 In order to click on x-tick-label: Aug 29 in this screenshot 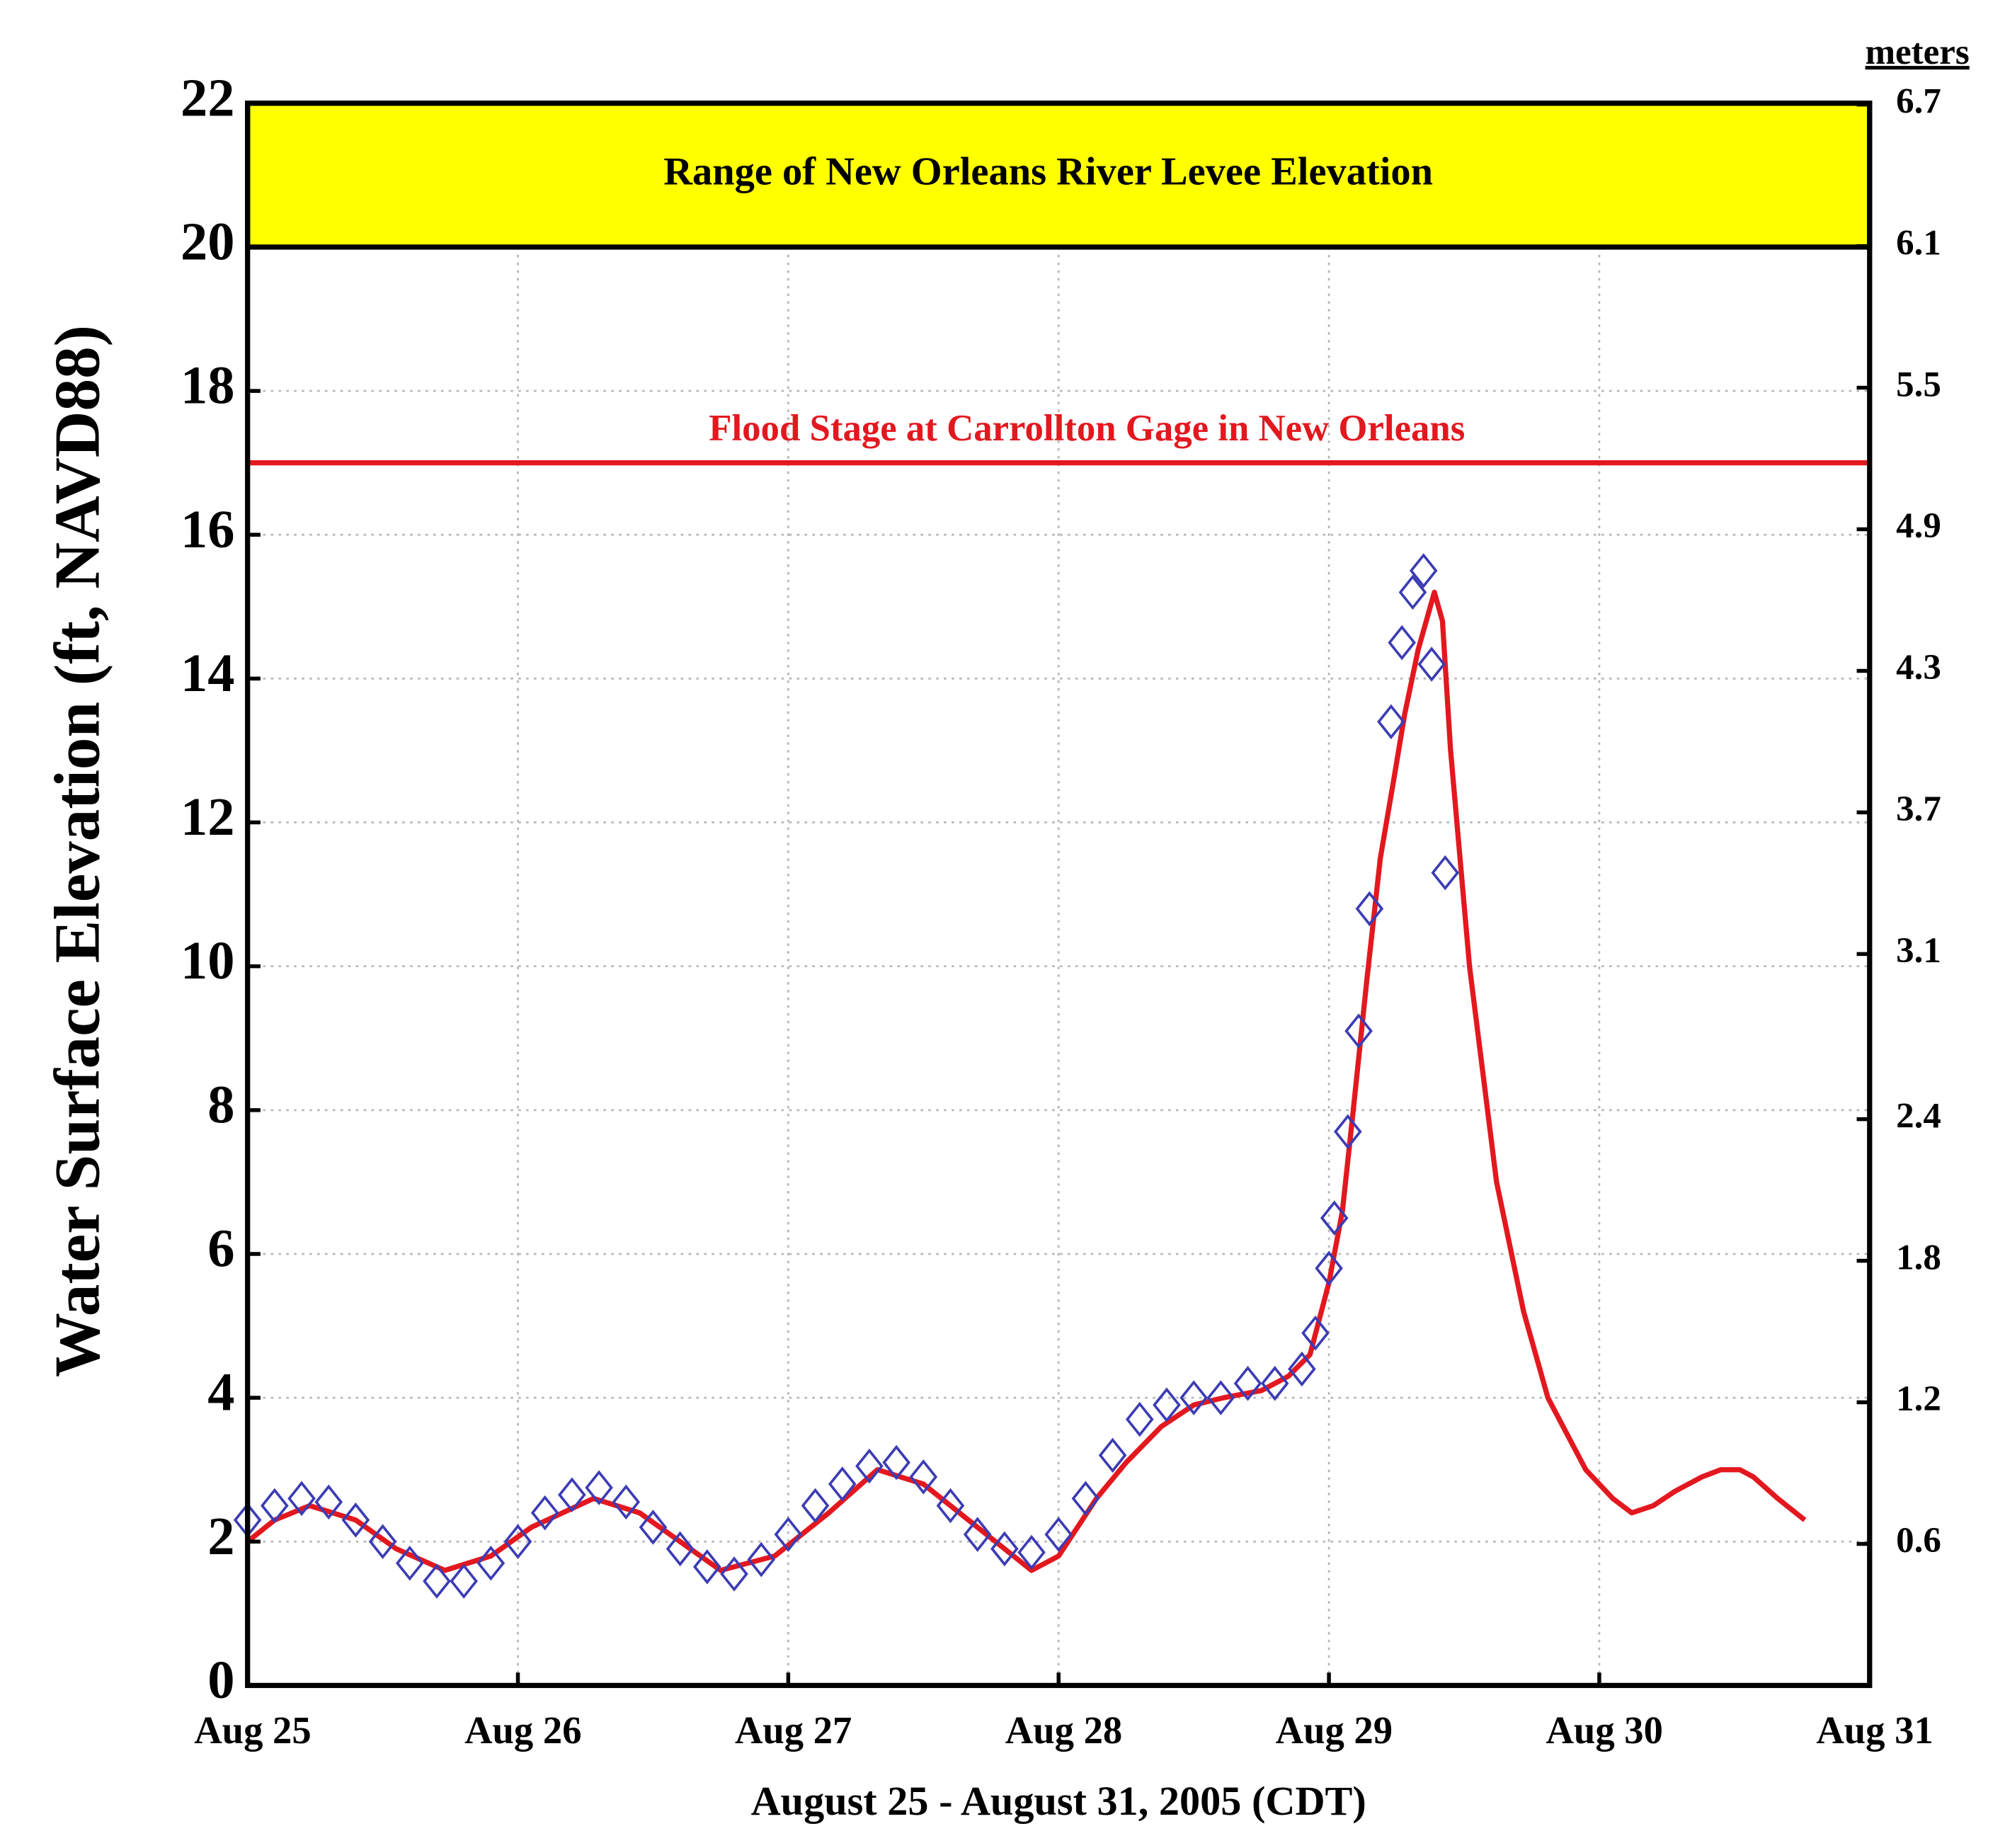, I will do `click(1334, 1730)`.